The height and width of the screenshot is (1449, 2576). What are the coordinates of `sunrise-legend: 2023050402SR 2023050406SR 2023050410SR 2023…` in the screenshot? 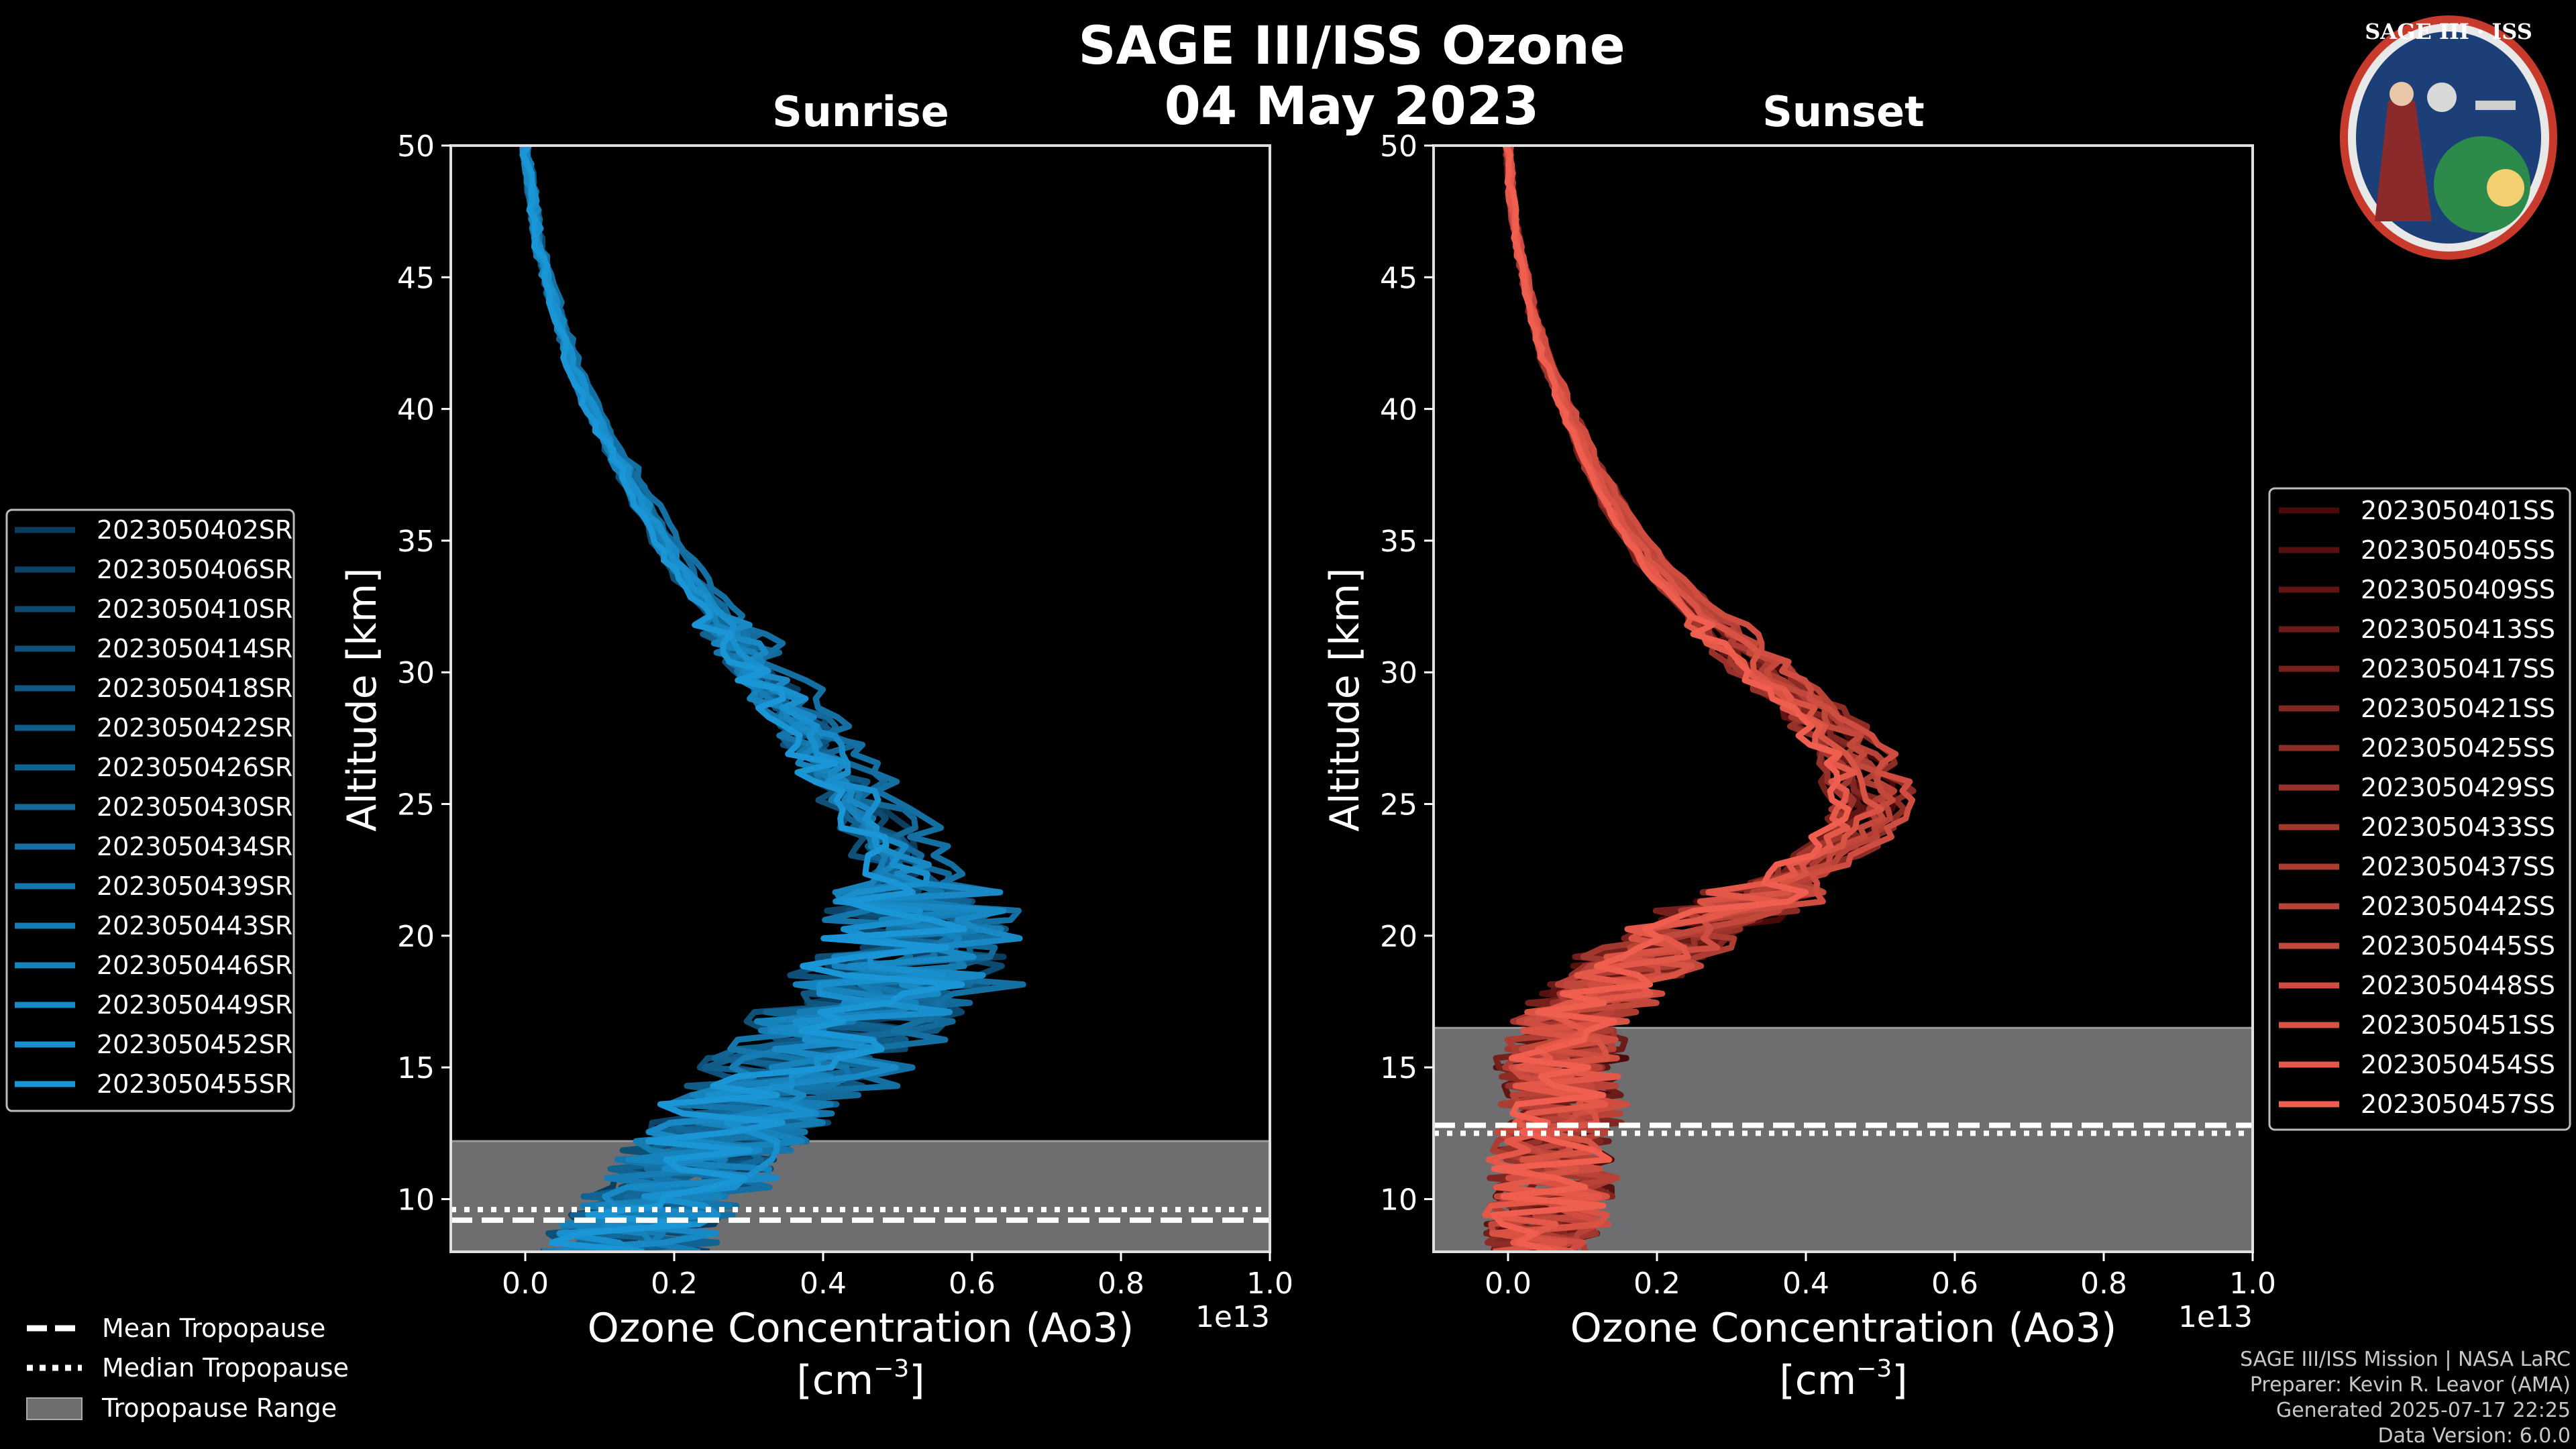 It's located at (150, 810).